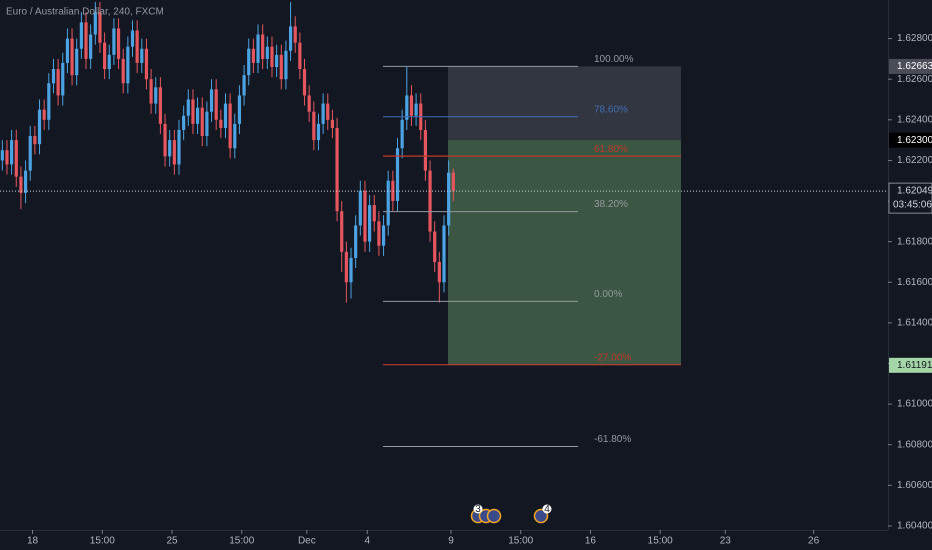  What do you see at coordinates (591, 541) in the screenshot?
I see `x-tick-label: 16` at bounding box center [591, 541].